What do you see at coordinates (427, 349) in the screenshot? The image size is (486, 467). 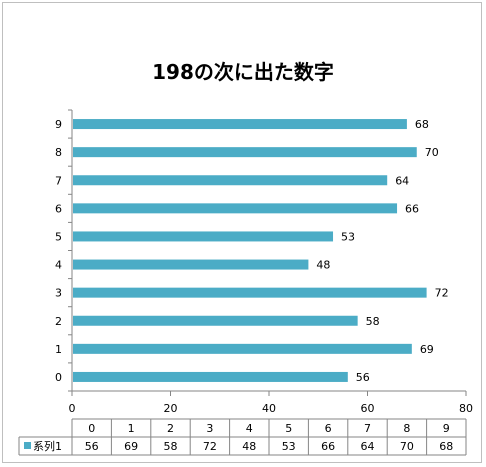 I see `data-label: 69` at bounding box center [427, 349].